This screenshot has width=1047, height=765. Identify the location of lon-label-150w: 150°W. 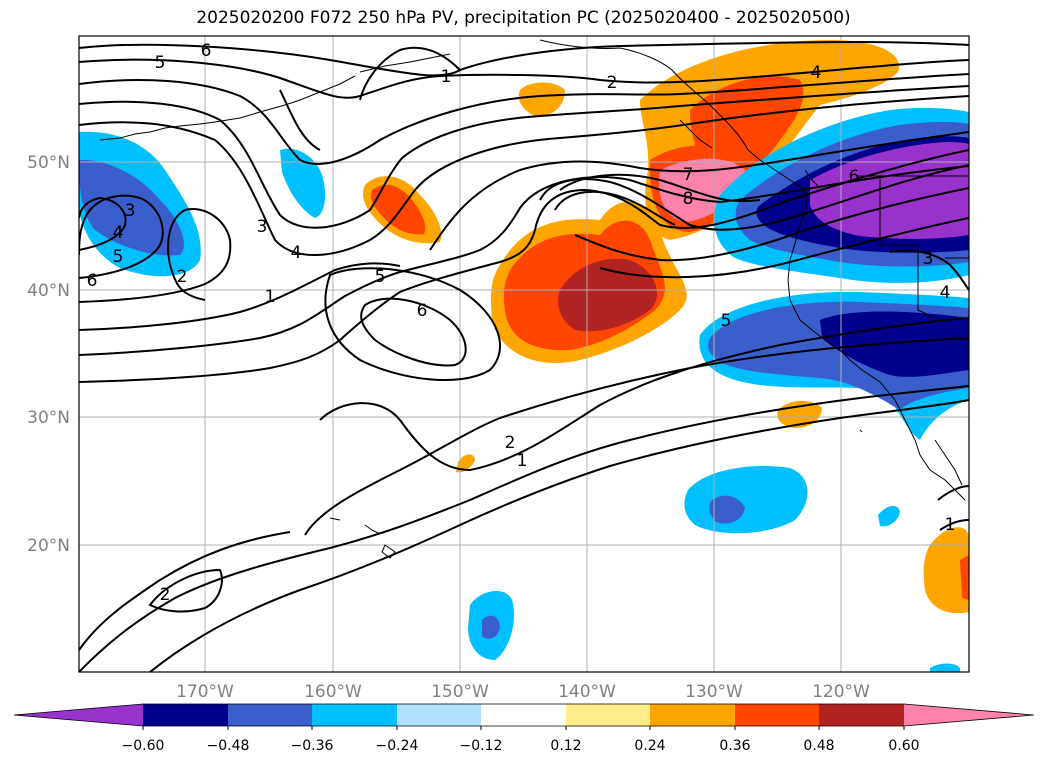
(460, 692).